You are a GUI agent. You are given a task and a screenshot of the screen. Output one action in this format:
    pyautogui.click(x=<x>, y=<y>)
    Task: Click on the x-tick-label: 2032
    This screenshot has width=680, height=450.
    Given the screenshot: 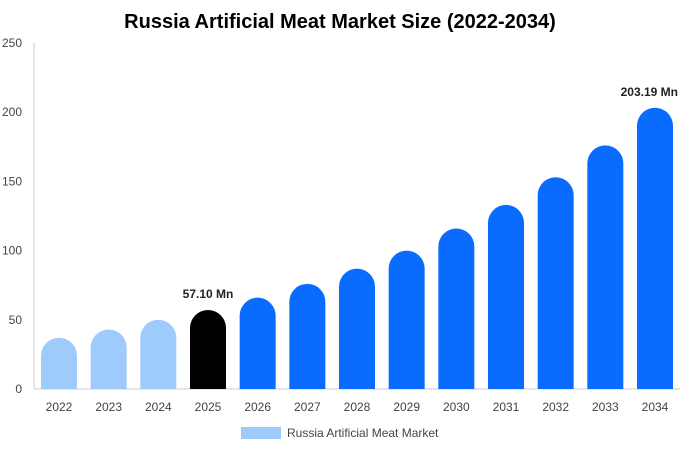 What is the action you would take?
    pyautogui.click(x=555, y=407)
    